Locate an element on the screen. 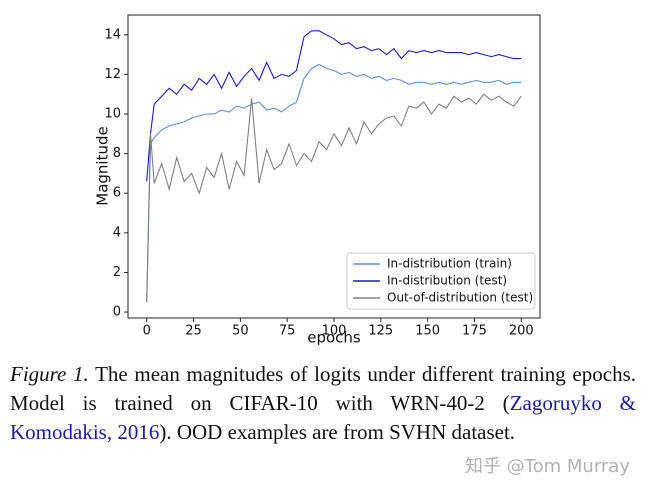 The height and width of the screenshot is (496, 646). watermark: 知乎 @Tom Murray is located at coordinates (547, 466).